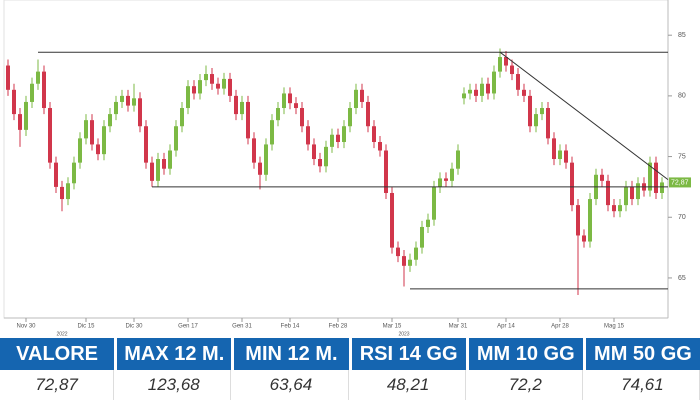 The image size is (700, 400). I want to click on trendline, so click(584, 116).